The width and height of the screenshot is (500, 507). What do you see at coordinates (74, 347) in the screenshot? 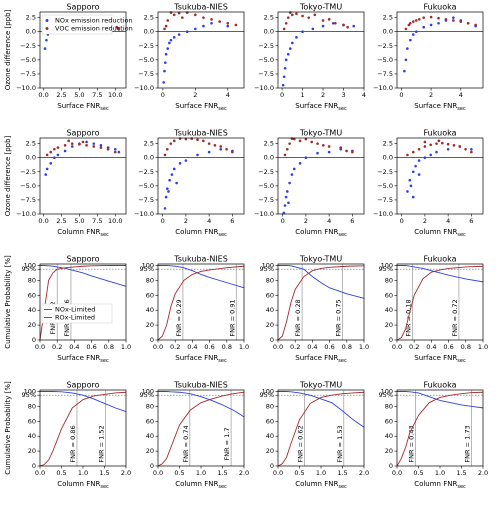
I see `x-tick-label: 0.4` at bounding box center [74, 347].